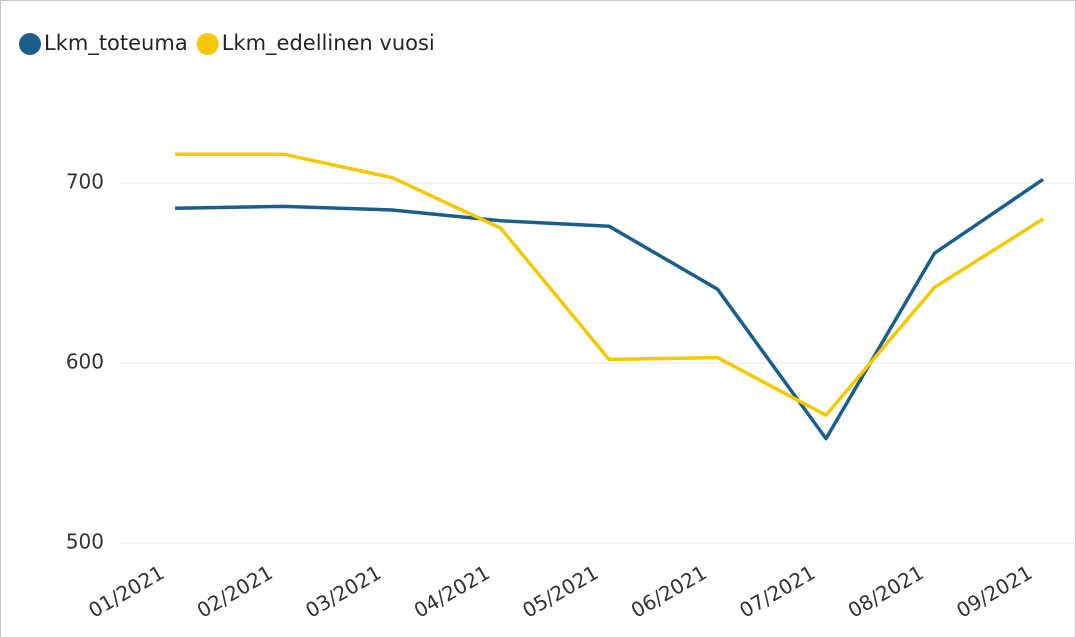 The height and width of the screenshot is (637, 1076). What do you see at coordinates (85, 182) in the screenshot?
I see `y-tick-label: 700` at bounding box center [85, 182].